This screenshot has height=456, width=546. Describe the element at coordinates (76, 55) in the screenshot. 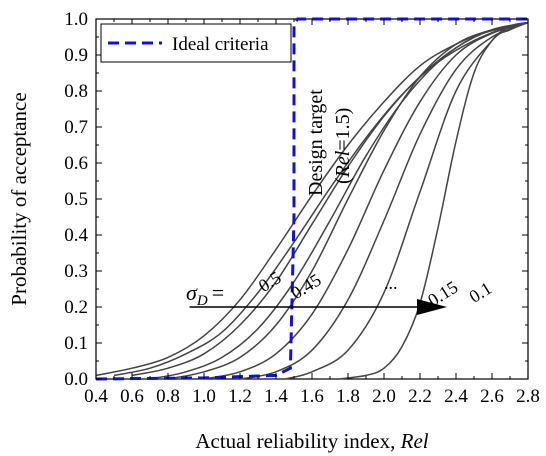

I see `y-tick-label: 0.9` at that location.